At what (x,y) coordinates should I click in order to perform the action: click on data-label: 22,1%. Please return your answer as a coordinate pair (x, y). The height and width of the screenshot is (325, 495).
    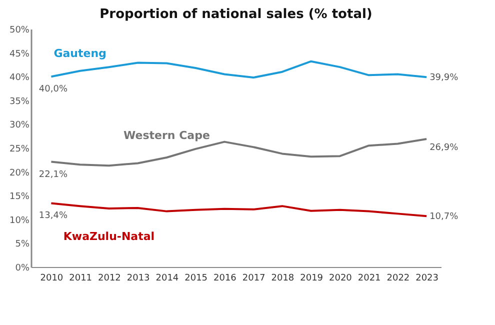
    Looking at the image, I should click on (53, 175).